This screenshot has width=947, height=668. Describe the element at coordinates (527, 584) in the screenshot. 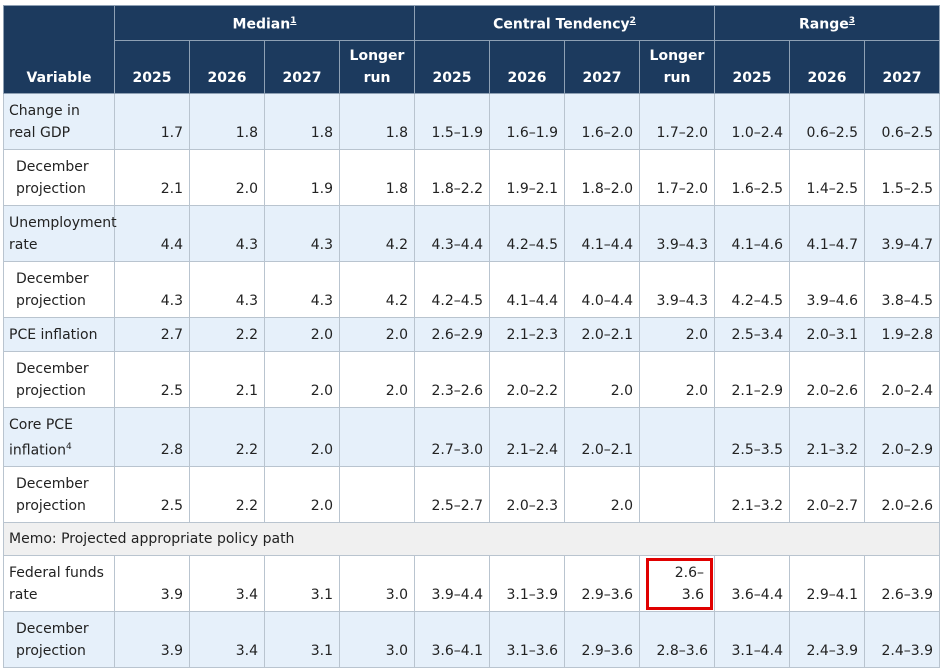

I see `value-cell: 3.1–3.9` at that location.